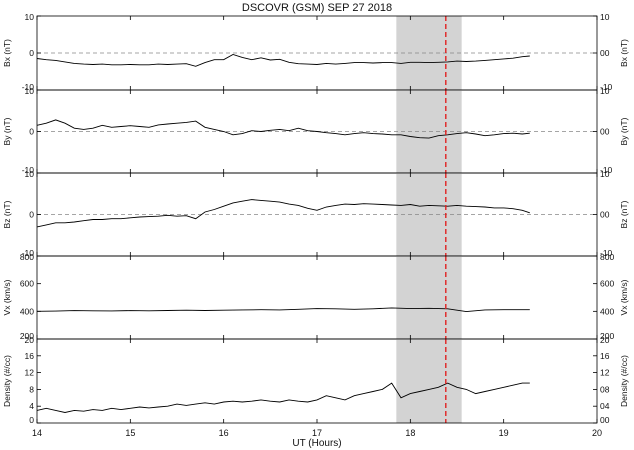  Describe the element at coordinates (31, 406) in the screenshot. I see `y-tick-label-left: 4` at that location.